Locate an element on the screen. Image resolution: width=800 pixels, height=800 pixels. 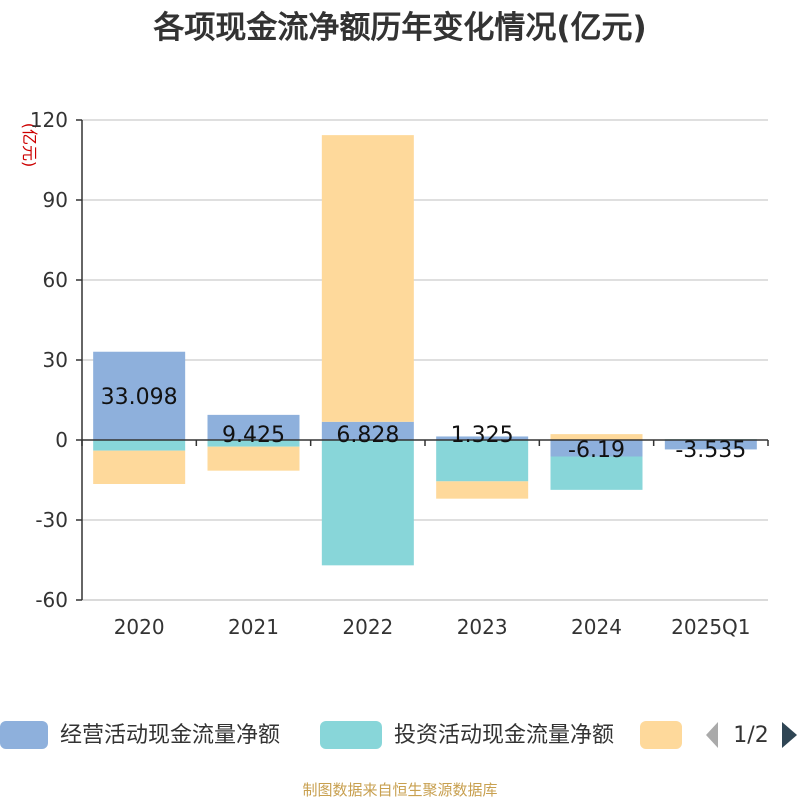
y-tick-label: 0 is located at coordinates (61, 440).